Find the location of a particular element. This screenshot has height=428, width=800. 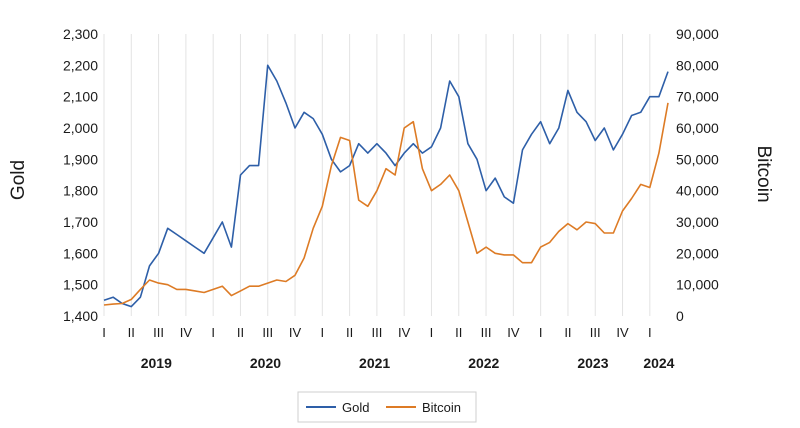

left-tick-label: 2,200 is located at coordinates (80, 65).